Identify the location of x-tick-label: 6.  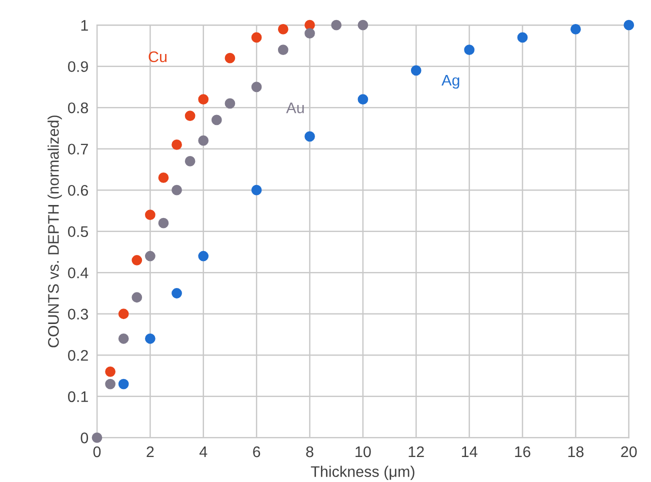
(256, 452).